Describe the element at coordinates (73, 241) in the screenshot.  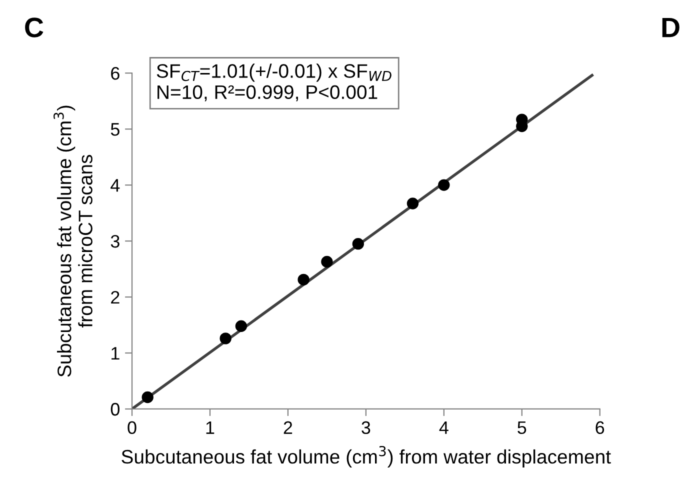
I see `text: Subcutaneous fat volume (cm$^{3}$) from microCT scans` at that location.